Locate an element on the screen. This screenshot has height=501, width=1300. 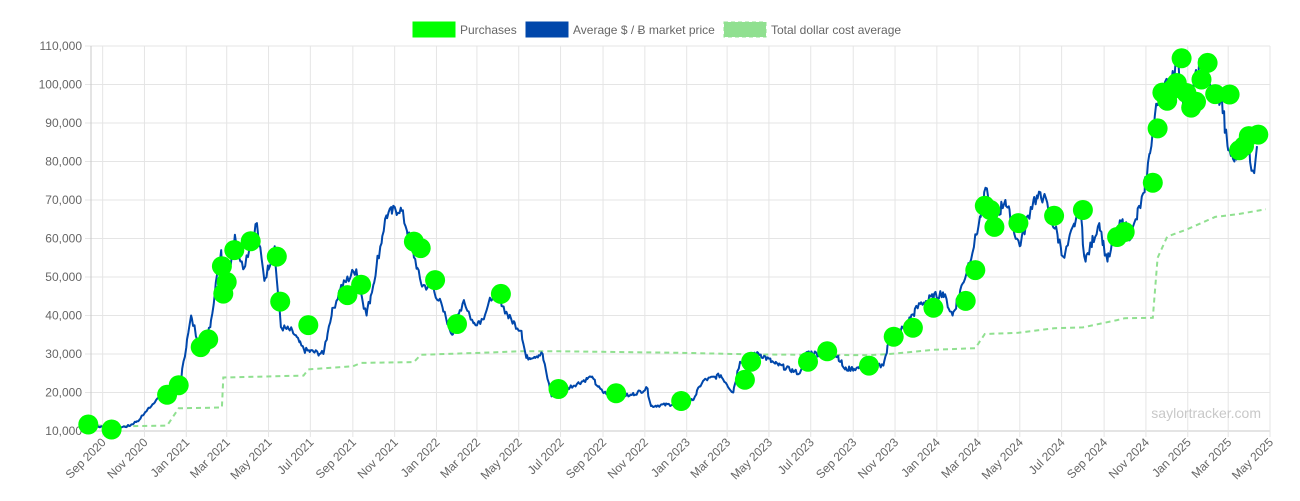
x-tick-label: May 2023 is located at coordinates (751, 458).